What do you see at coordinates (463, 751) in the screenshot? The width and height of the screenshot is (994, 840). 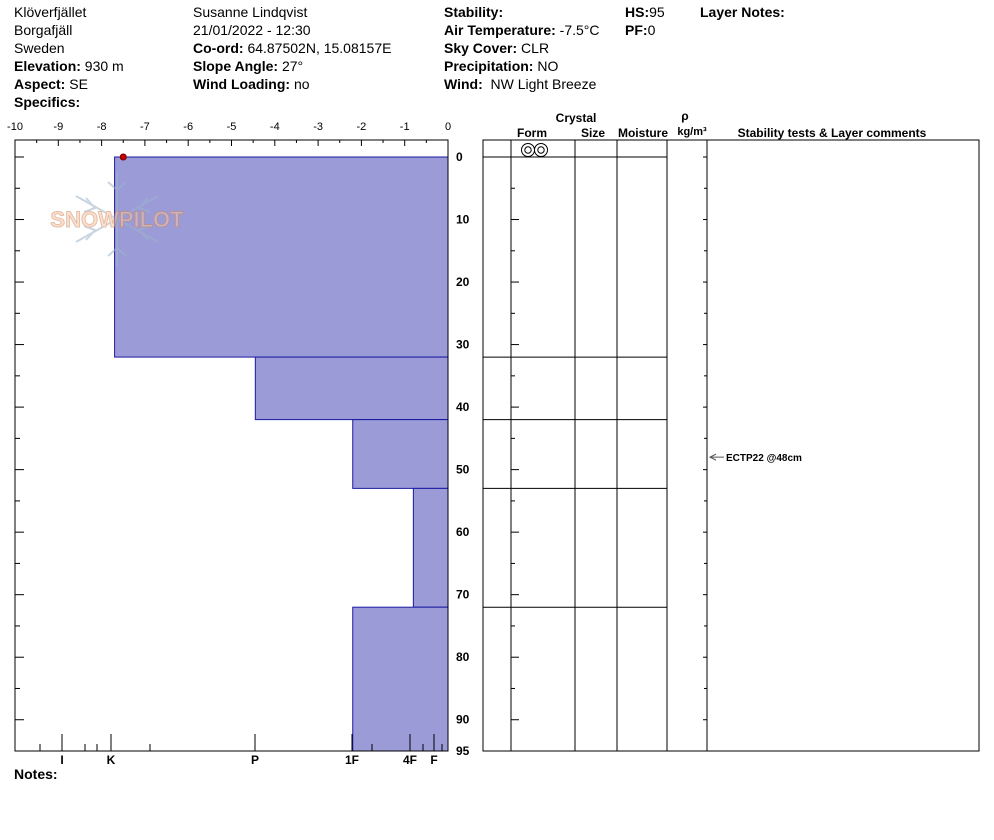 I see `depth-label: 95` at bounding box center [463, 751].